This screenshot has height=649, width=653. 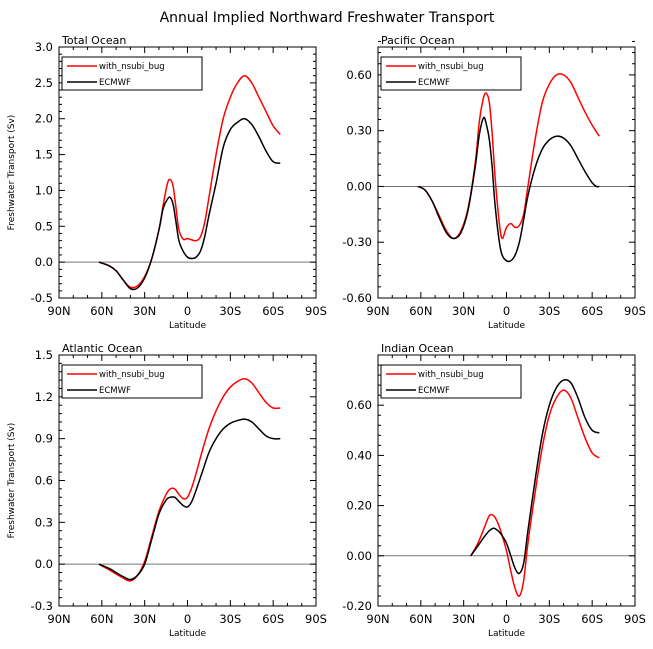 What do you see at coordinates (42, 606) in the screenshot?
I see `y-tick-label: -0.3` at bounding box center [42, 606].